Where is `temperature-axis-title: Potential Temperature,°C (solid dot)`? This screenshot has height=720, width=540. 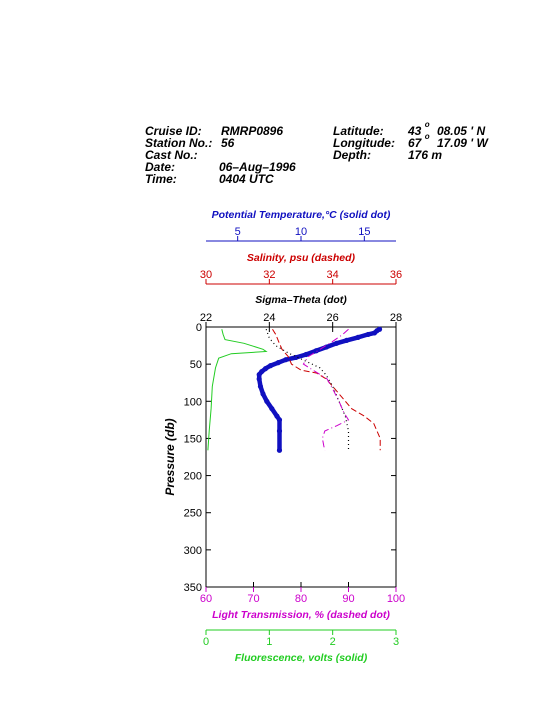 temperature-axis-title: Potential Temperature,°C (solid dot) is located at coordinates (301, 215).